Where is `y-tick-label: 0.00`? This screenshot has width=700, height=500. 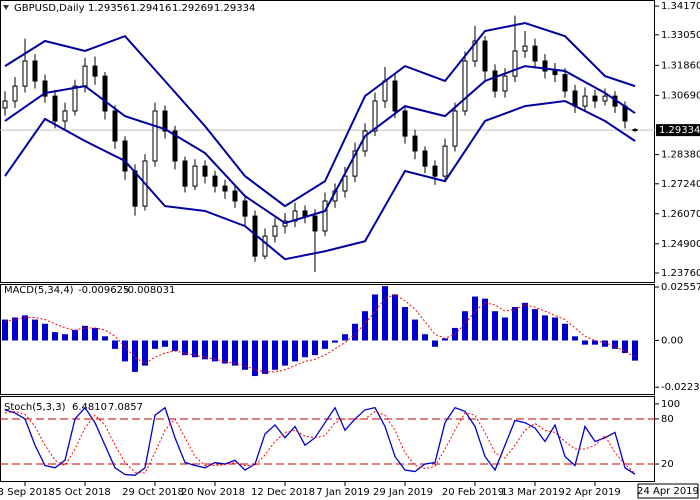 y-tick-label: 0.00 is located at coordinates (672, 340).